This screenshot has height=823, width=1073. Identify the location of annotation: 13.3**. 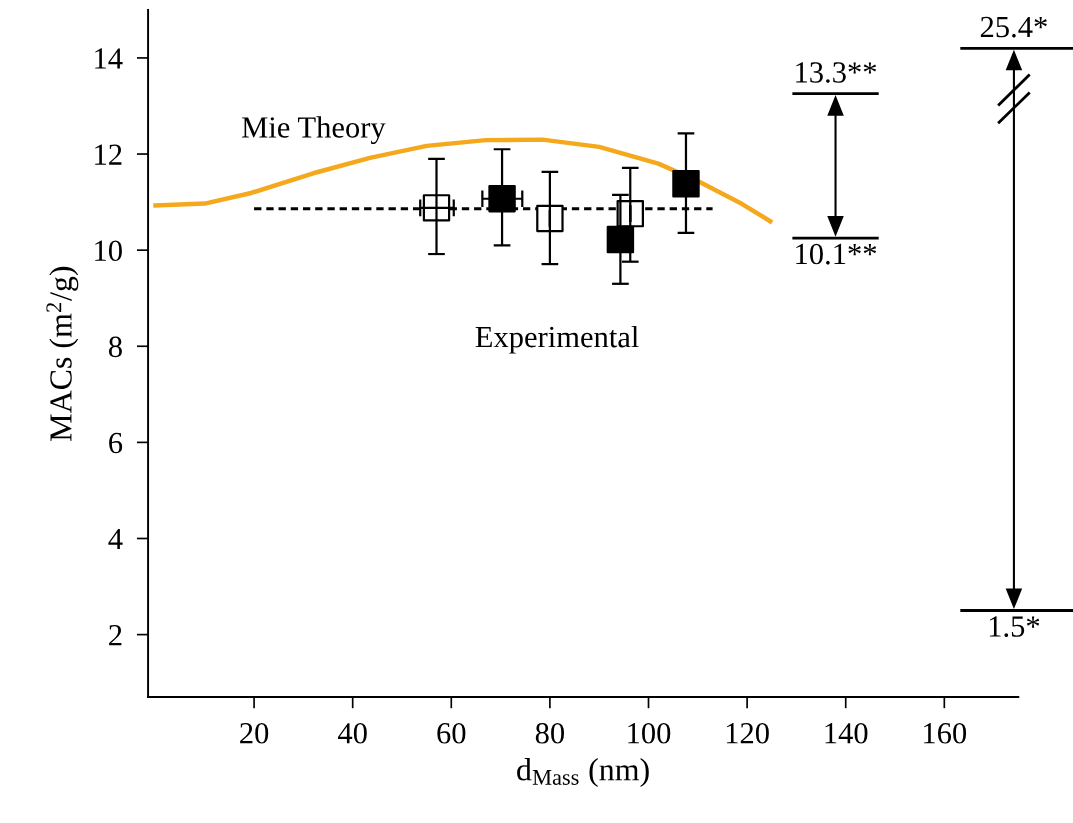
(836, 72).